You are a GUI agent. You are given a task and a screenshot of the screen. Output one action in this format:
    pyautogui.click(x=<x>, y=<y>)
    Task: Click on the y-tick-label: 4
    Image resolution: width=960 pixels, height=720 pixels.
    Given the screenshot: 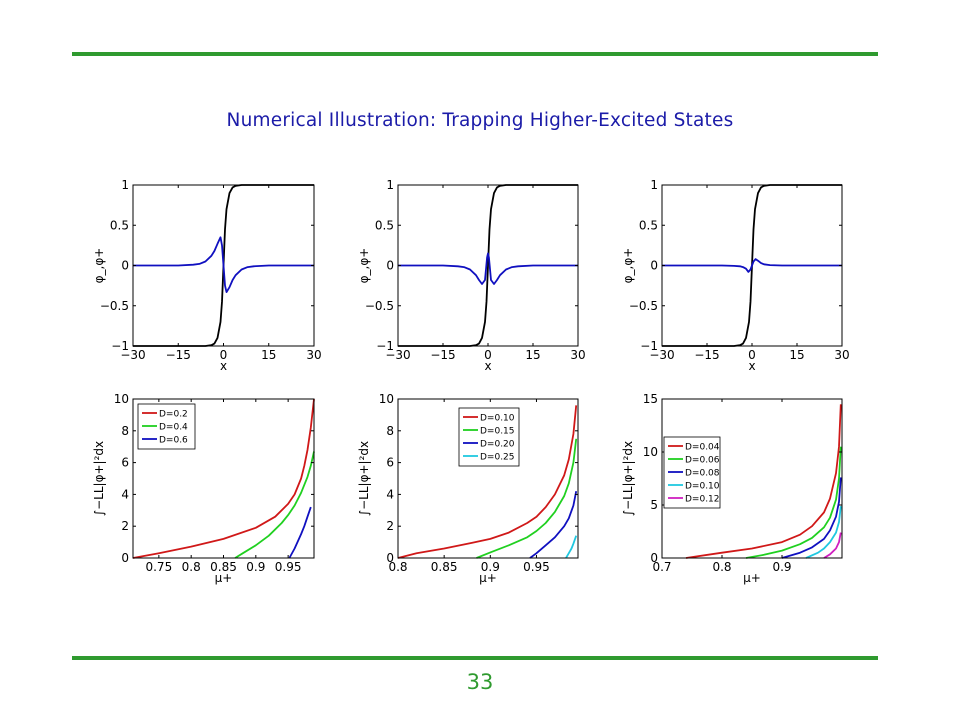 What is the action you would take?
    pyautogui.click(x=390, y=494)
    